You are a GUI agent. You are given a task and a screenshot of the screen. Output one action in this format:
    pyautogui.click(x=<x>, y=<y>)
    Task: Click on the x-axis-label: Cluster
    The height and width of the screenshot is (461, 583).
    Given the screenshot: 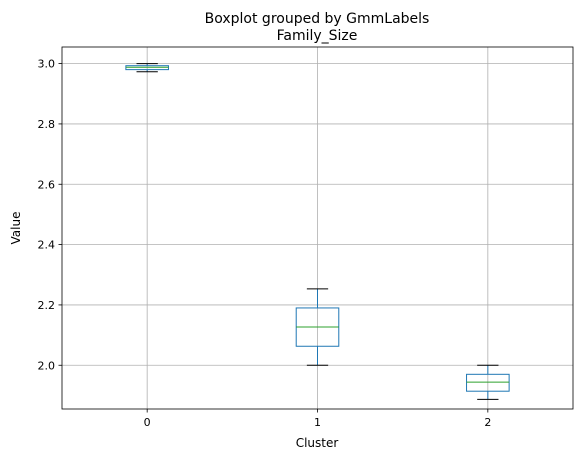 What is the action you would take?
    pyautogui.click(x=317, y=443)
    